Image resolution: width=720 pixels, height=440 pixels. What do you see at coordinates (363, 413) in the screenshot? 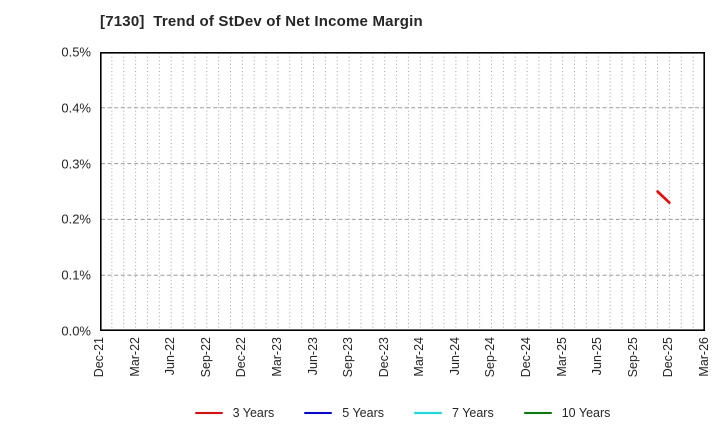
I see `legend-label: 5 Years` at bounding box center [363, 413].